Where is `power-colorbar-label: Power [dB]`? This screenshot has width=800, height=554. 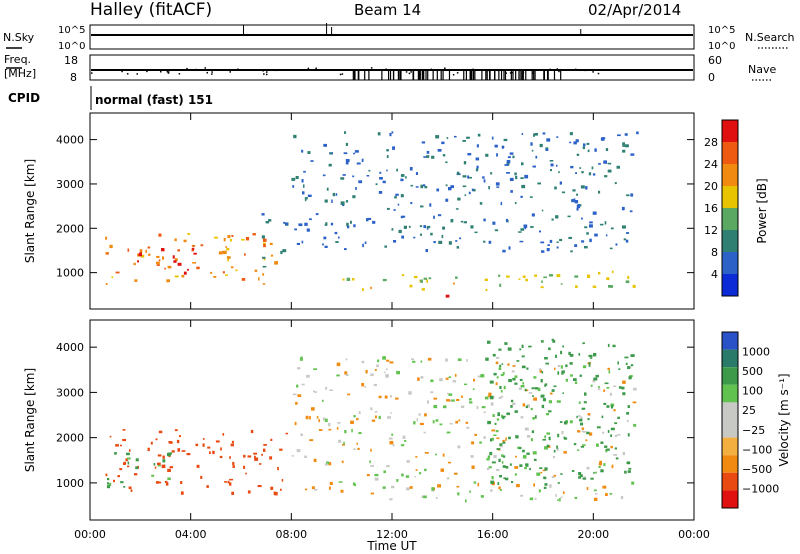 power-colorbar-label: Power [dB] is located at coordinates (762, 210).